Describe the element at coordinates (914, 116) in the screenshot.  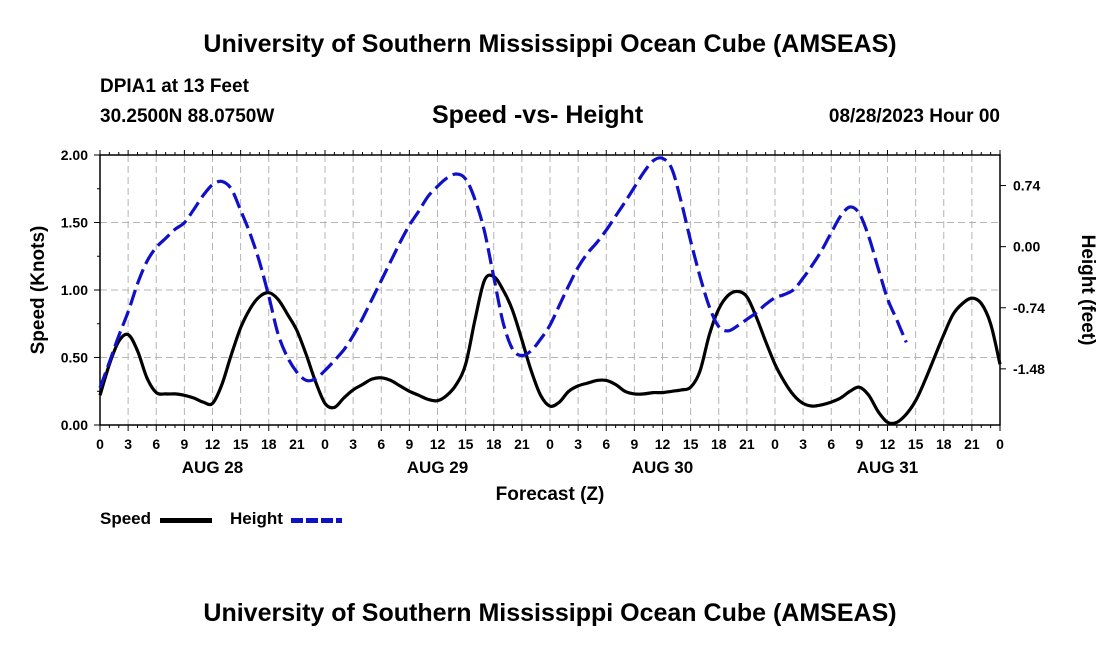
I see `forecast-datetime: 08/28/2023 Hour 00` at that location.